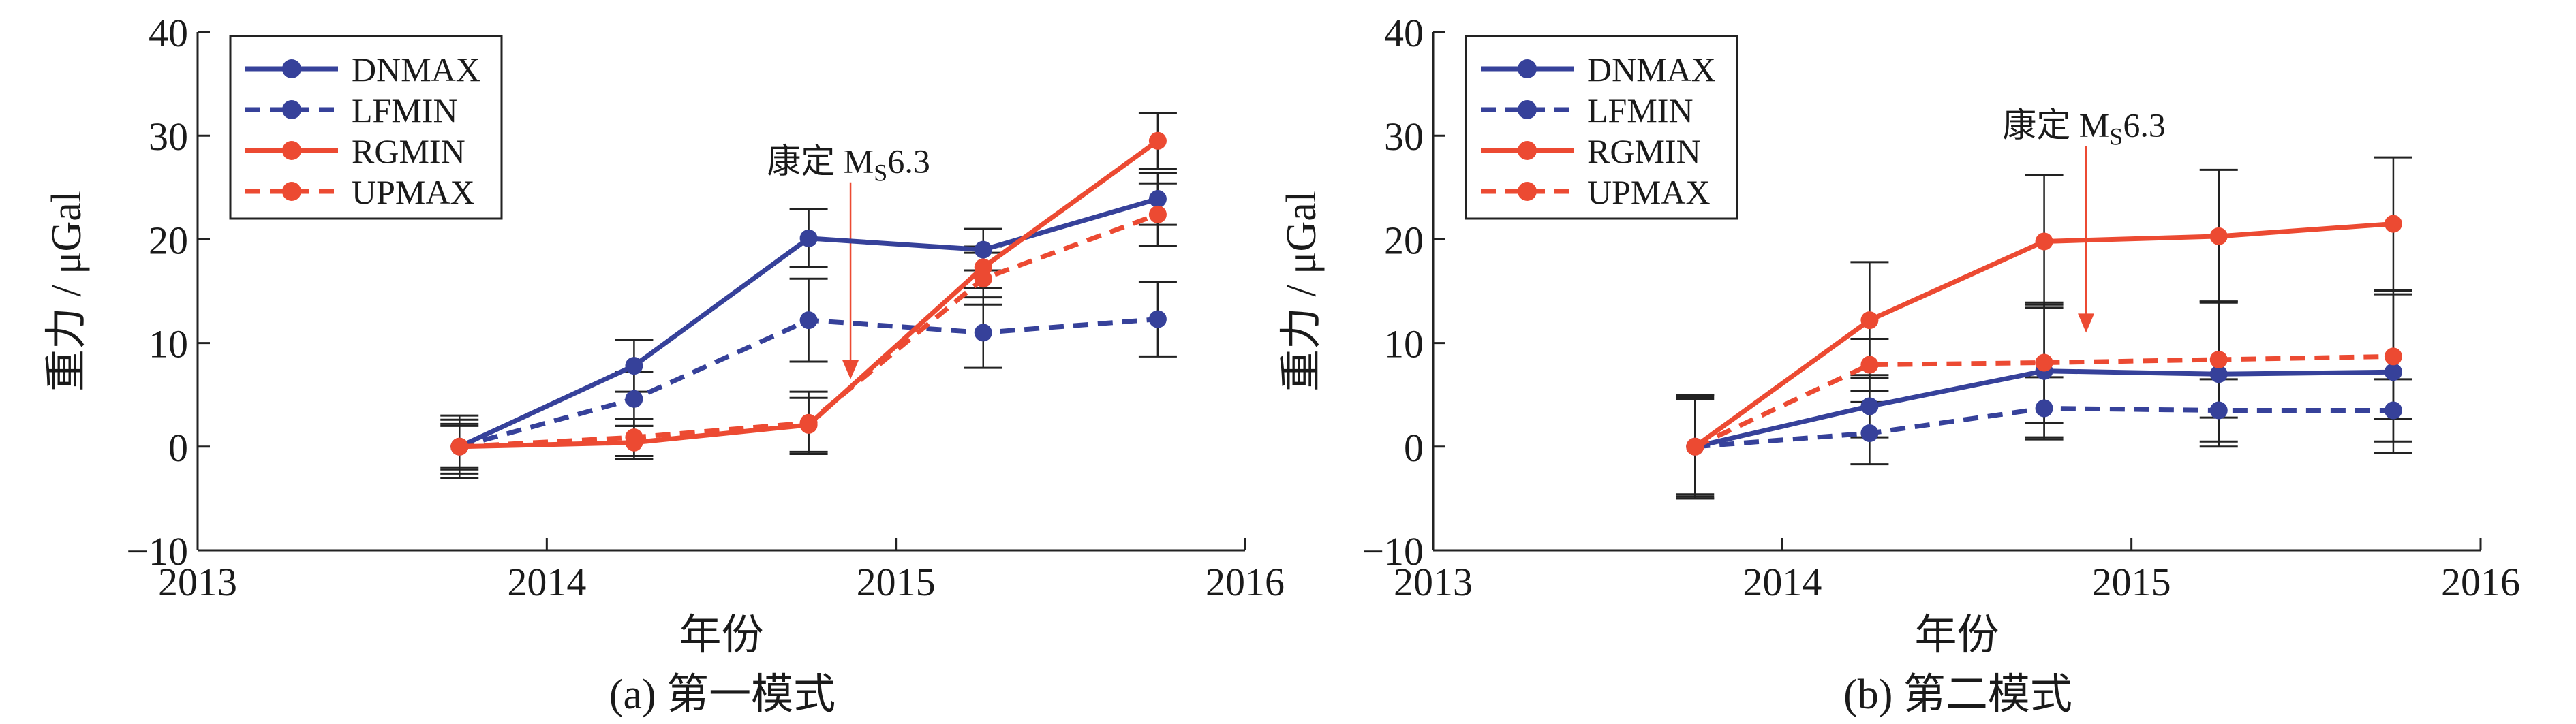 This screenshot has height=724, width=2576. I want to click on panel-caption: (a) 第一模式, so click(722, 695).